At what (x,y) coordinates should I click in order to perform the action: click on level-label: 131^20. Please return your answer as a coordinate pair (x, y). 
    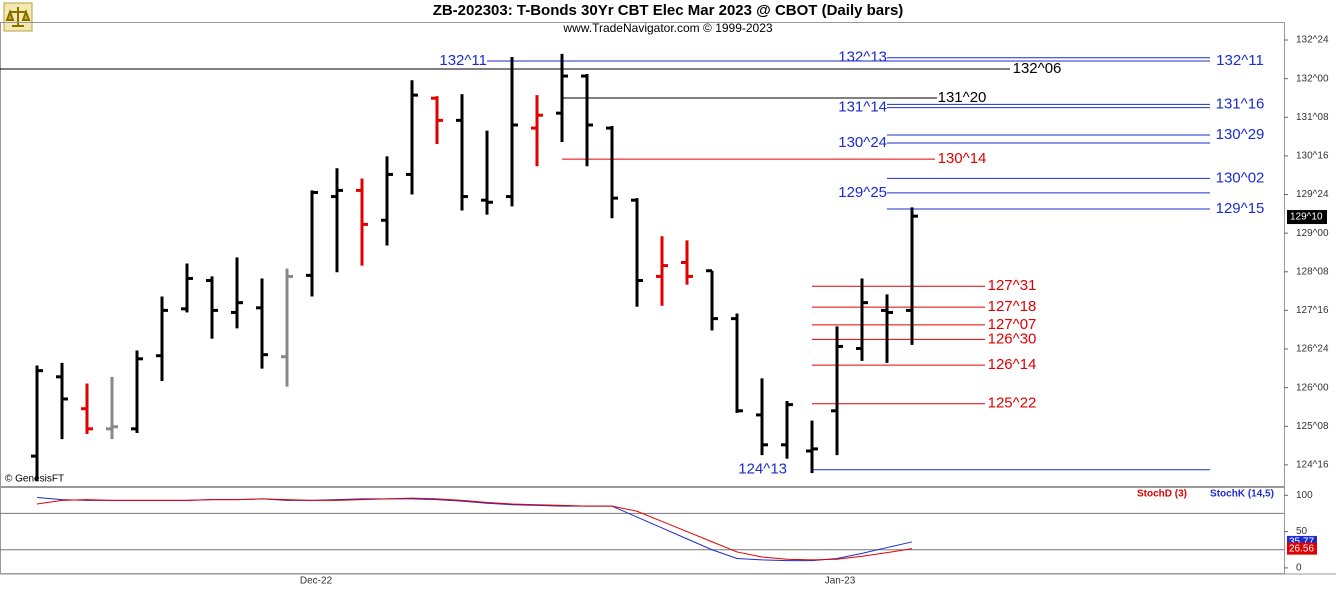
    Looking at the image, I should click on (962, 97).